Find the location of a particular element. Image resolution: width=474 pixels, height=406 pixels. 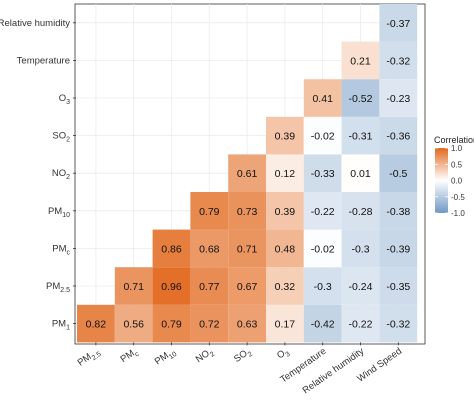

cell-value-label: -0.39 is located at coordinates (398, 249).